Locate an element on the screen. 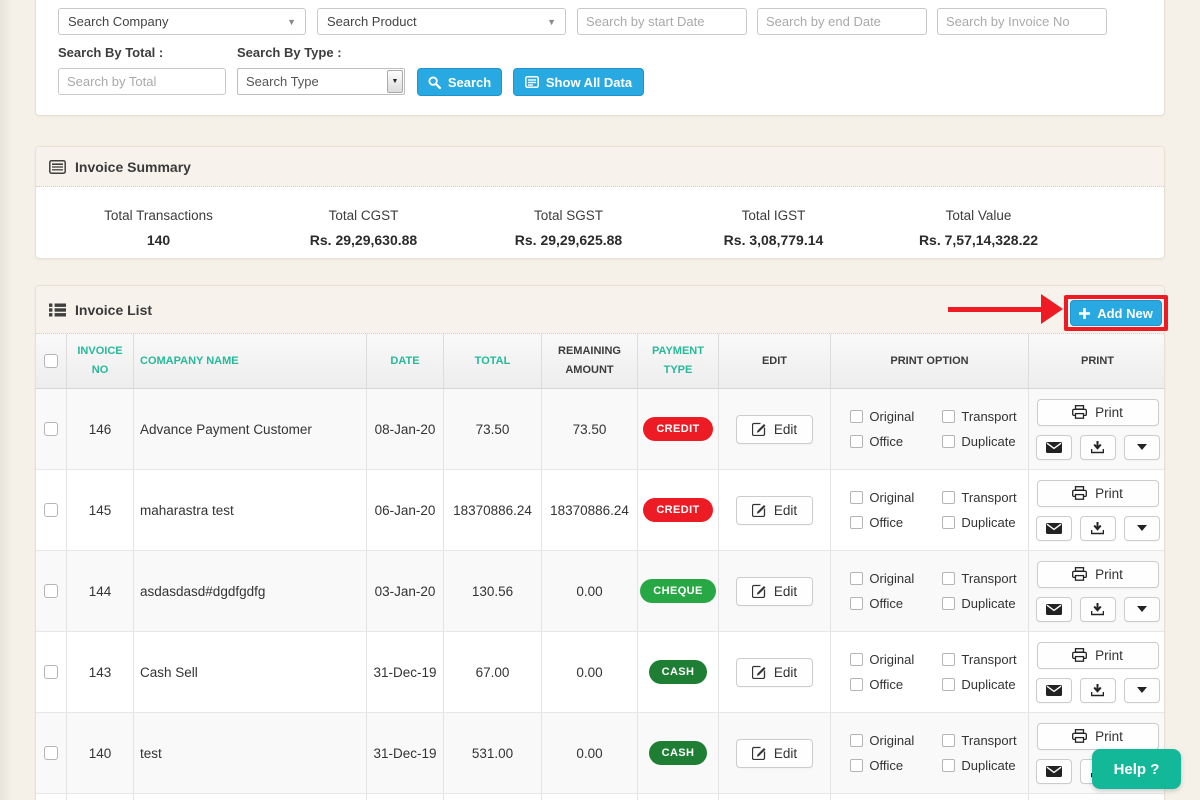 This screenshot has height=800, width=1200. invoice-no-input is located at coordinates (1022, 21).